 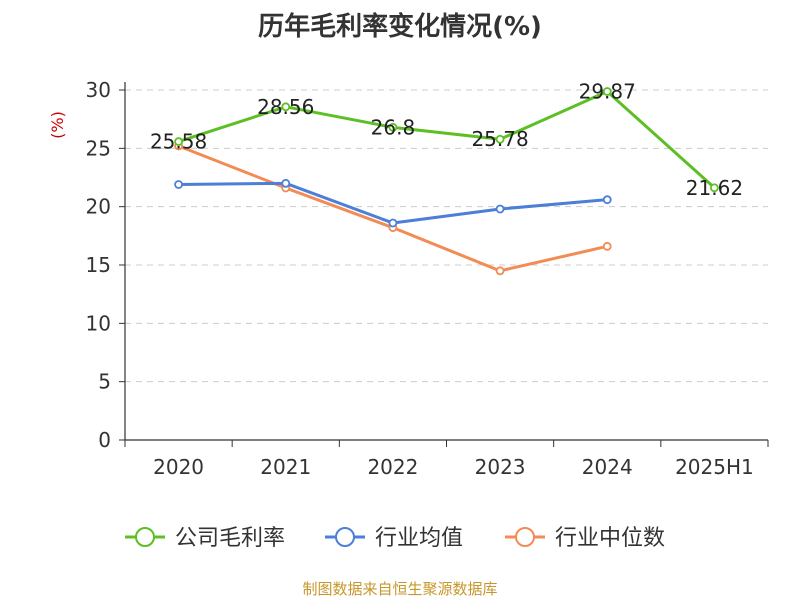 What do you see at coordinates (419, 538) in the screenshot?
I see `legend-label: 行业均值` at bounding box center [419, 538].